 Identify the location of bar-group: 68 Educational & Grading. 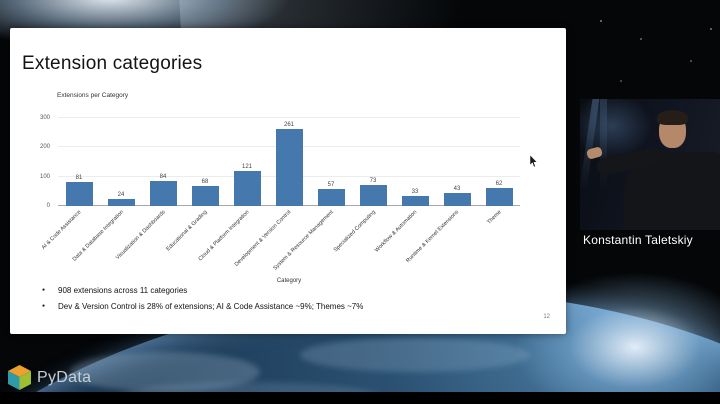
(195, 185).